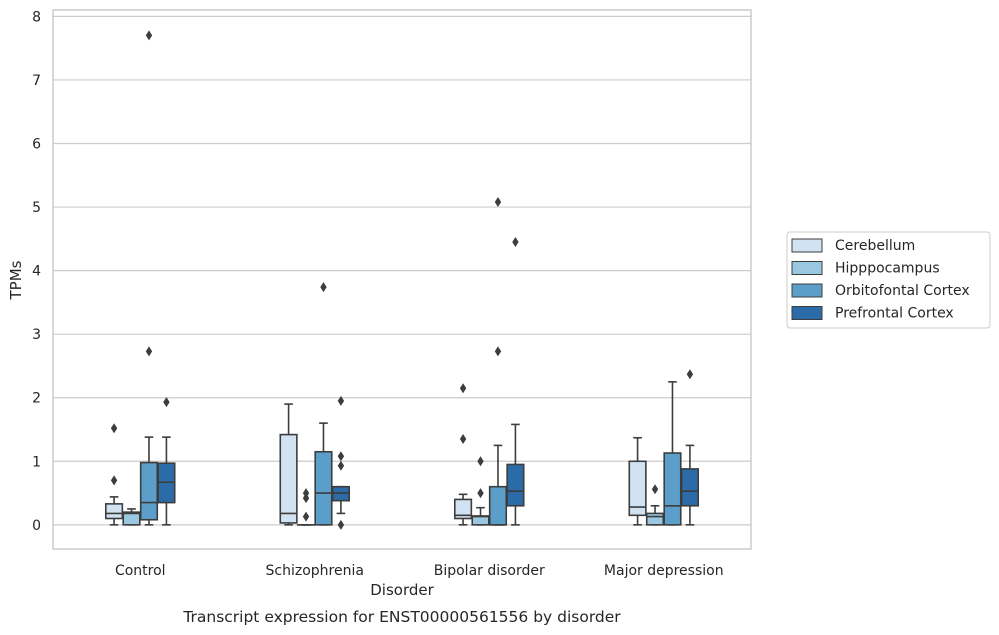 Image resolution: width=999 pixels, height=635 pixels. I want to click on x-tick-label: Schizophrenia, so click(315, 571).